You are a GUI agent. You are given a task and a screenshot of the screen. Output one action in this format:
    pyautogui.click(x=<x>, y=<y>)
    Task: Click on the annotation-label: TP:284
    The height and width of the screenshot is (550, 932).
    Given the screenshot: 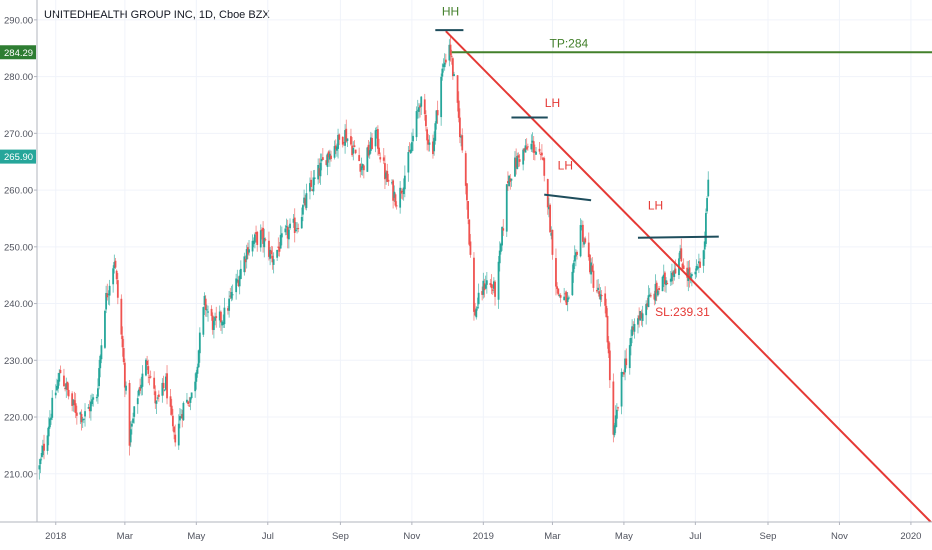 What is the action you would take?
    pyautogui.click(x=568, y=44)
    